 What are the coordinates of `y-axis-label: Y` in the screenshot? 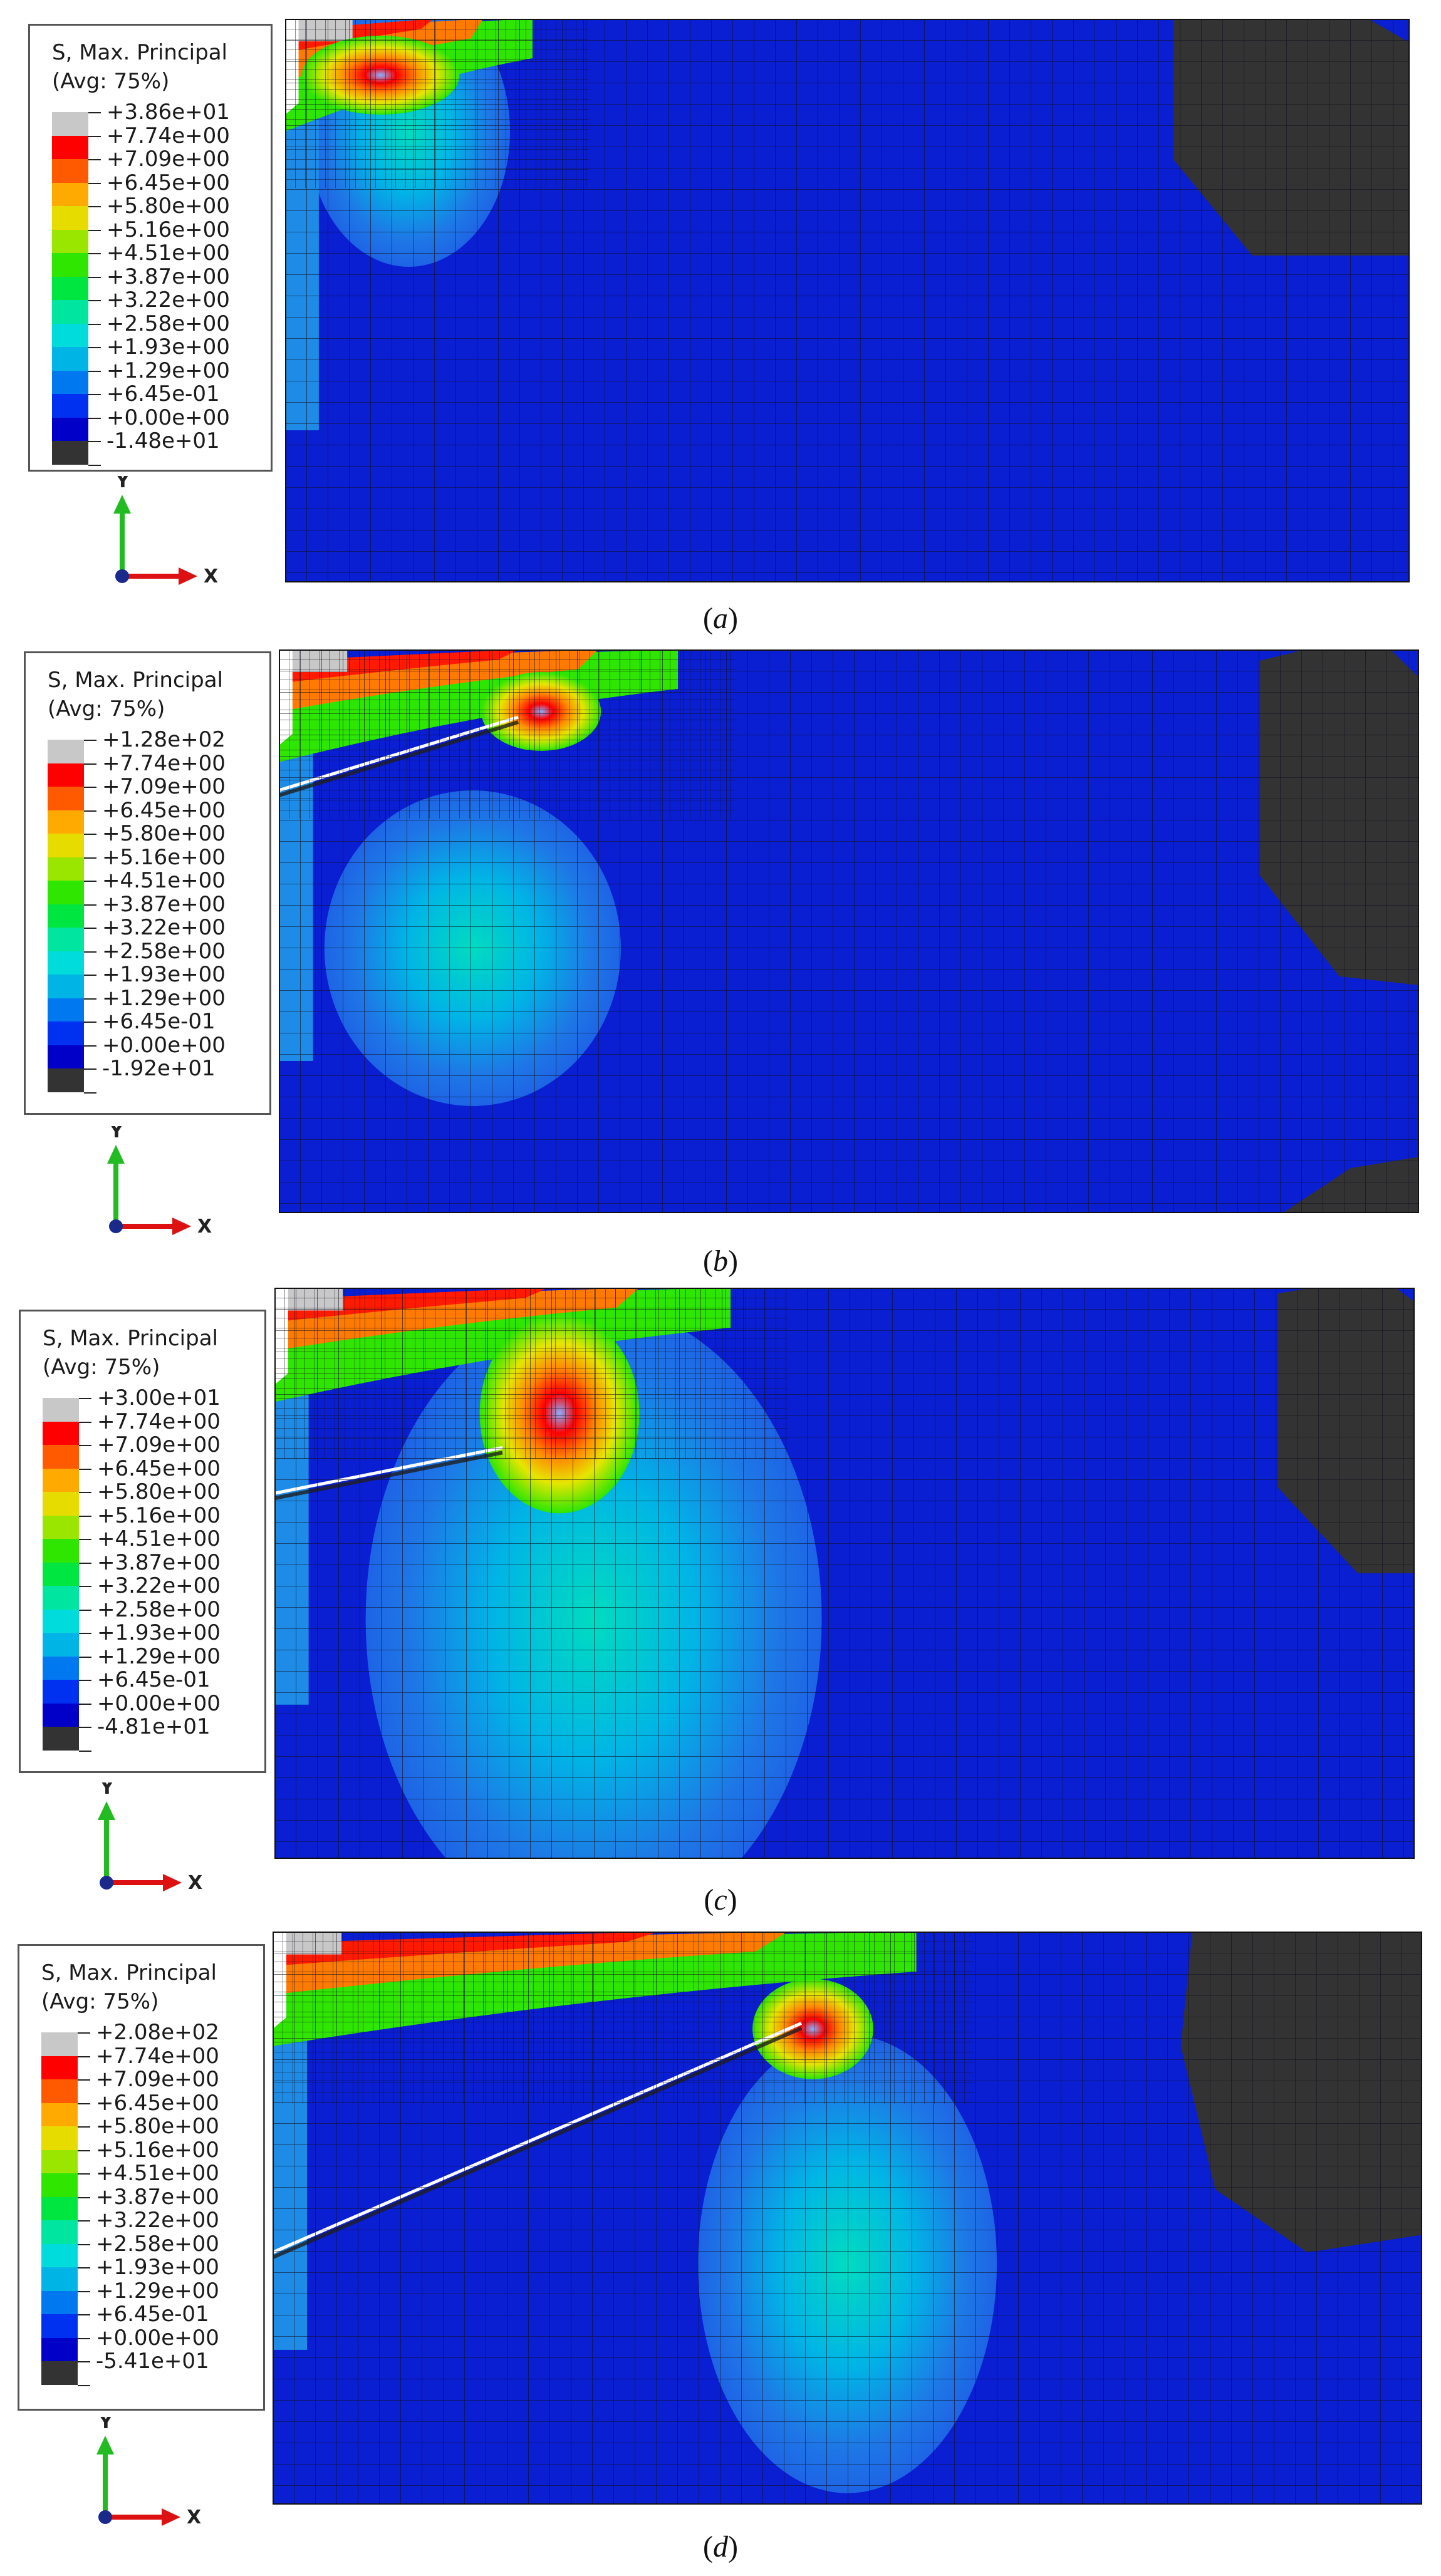 It's located at (107, 1790).